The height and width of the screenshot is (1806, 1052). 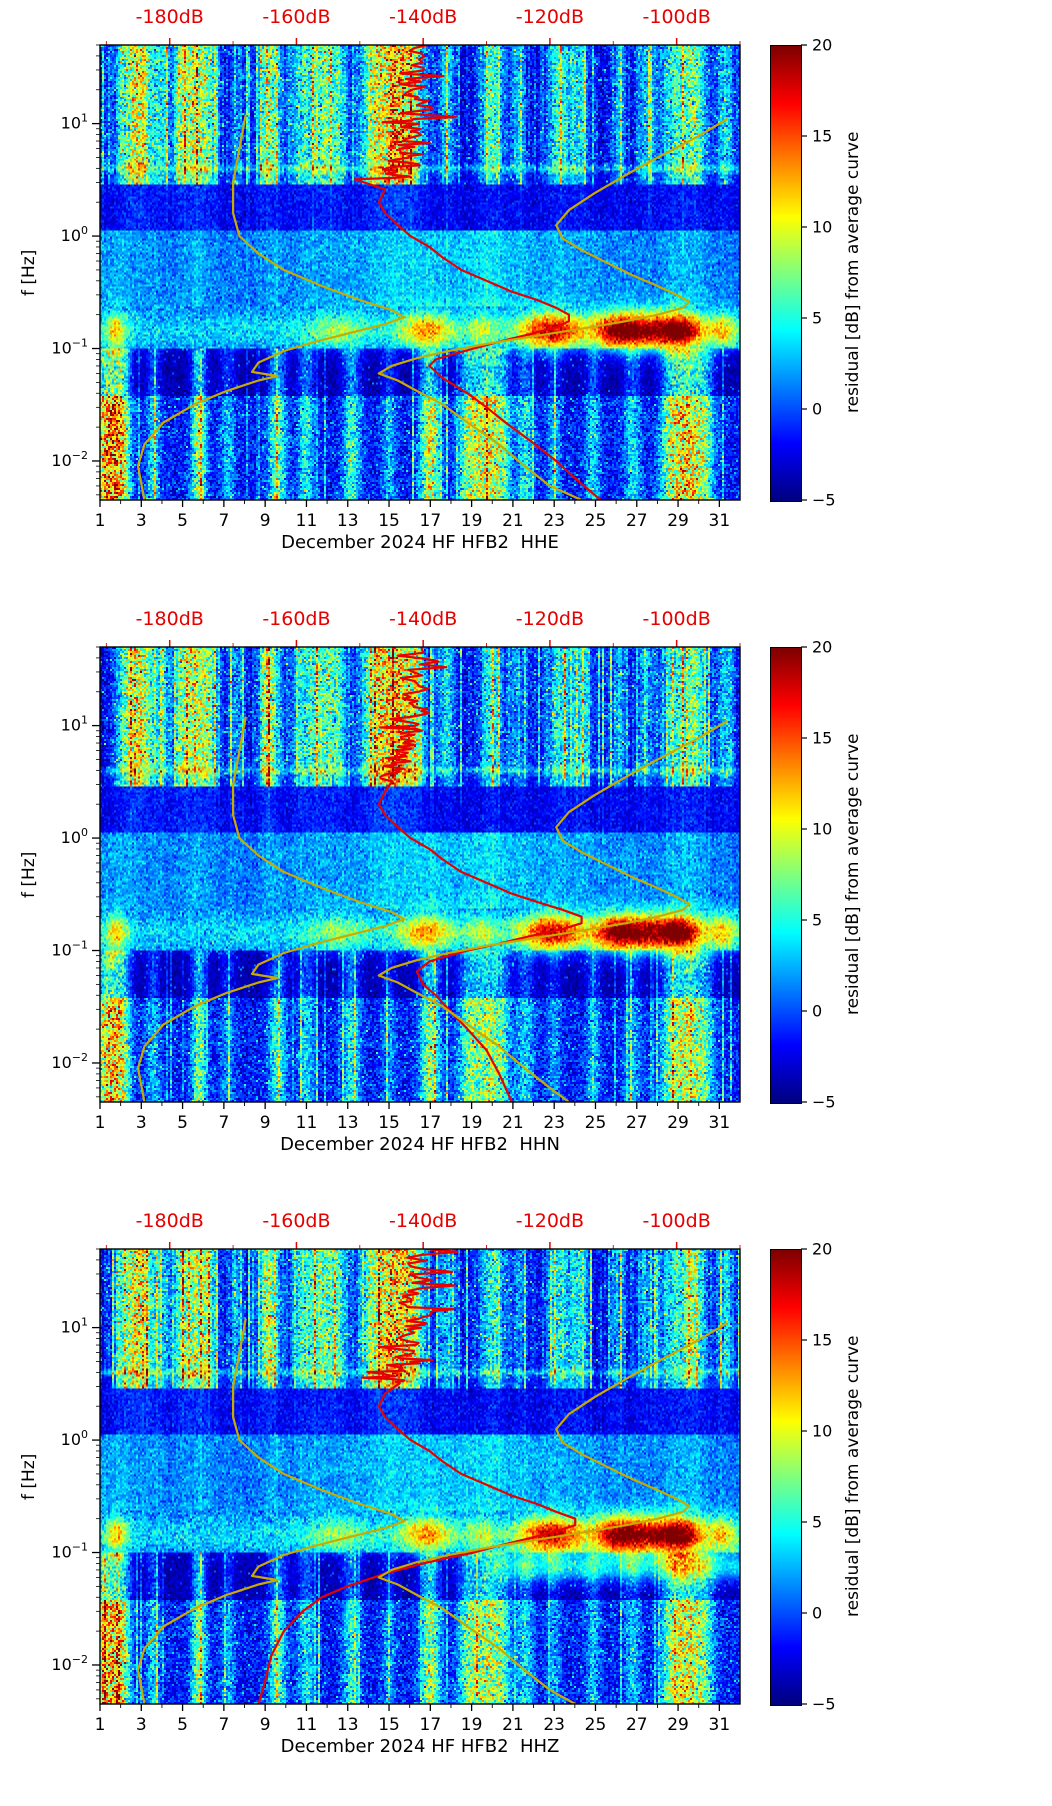 What do you see at coordinates (410, 1105) in the screenshot?
I see `x-ticks` at bounding box center [410, 1105].